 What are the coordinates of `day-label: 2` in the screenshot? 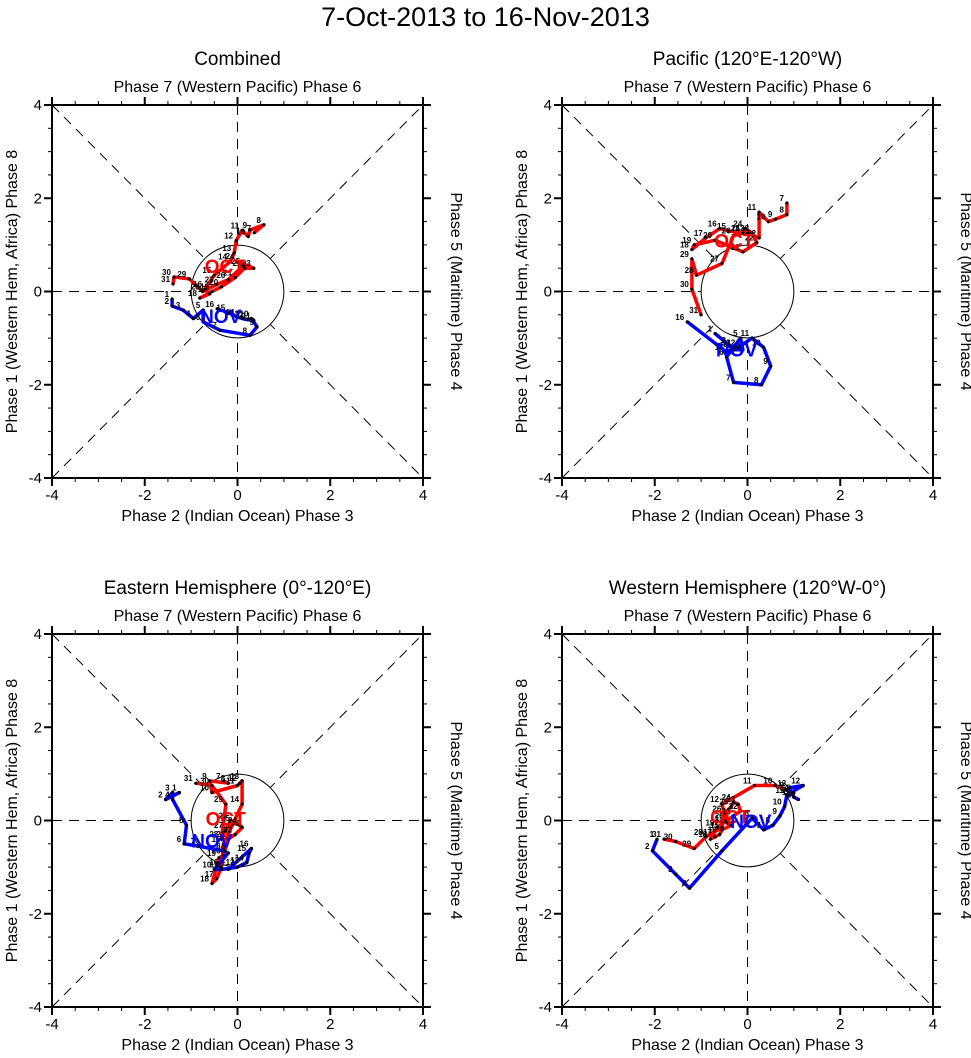 It's located at (647, 846).